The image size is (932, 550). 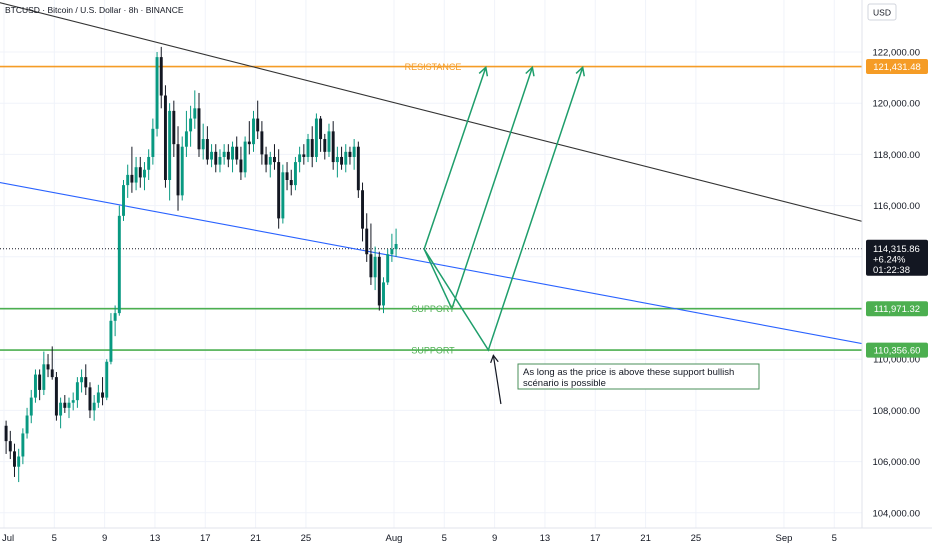 I want to click on x-tick-label: Aug, so click(x=394, y=538).